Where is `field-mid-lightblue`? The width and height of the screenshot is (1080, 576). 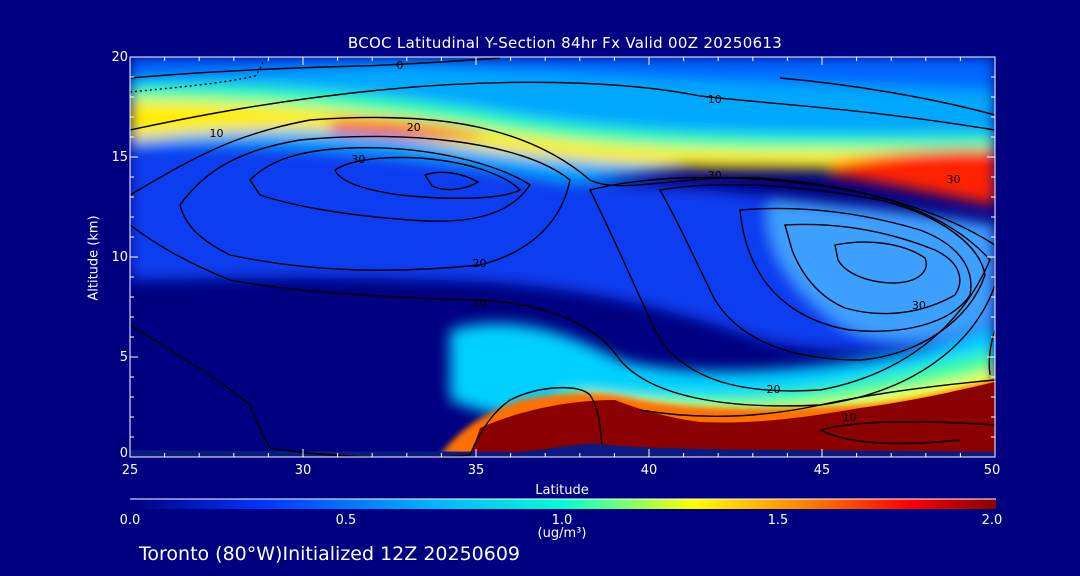
field-mid-lightblue is located at coordinates (881, 270).